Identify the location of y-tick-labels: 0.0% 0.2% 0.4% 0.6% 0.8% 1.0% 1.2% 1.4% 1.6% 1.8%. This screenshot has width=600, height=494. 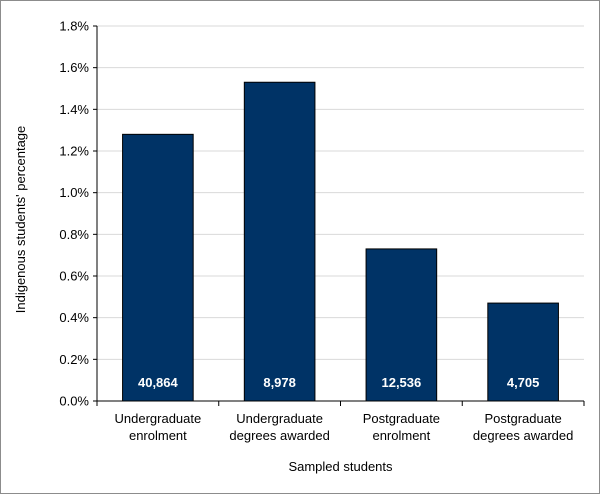
(74, 214).